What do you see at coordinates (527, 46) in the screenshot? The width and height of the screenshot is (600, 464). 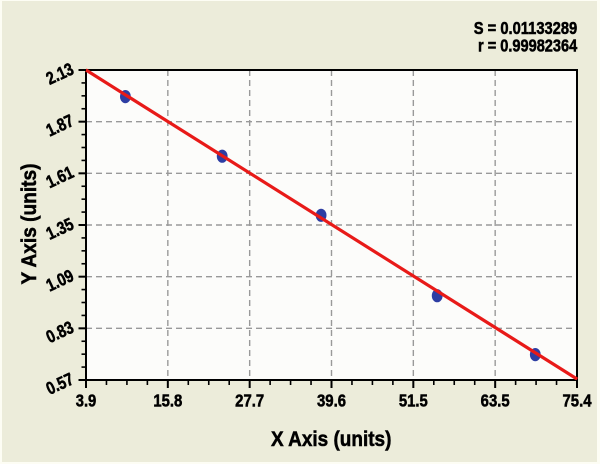 I see `svg-text: r = 0.99982364` at bounding box center [527, 46].